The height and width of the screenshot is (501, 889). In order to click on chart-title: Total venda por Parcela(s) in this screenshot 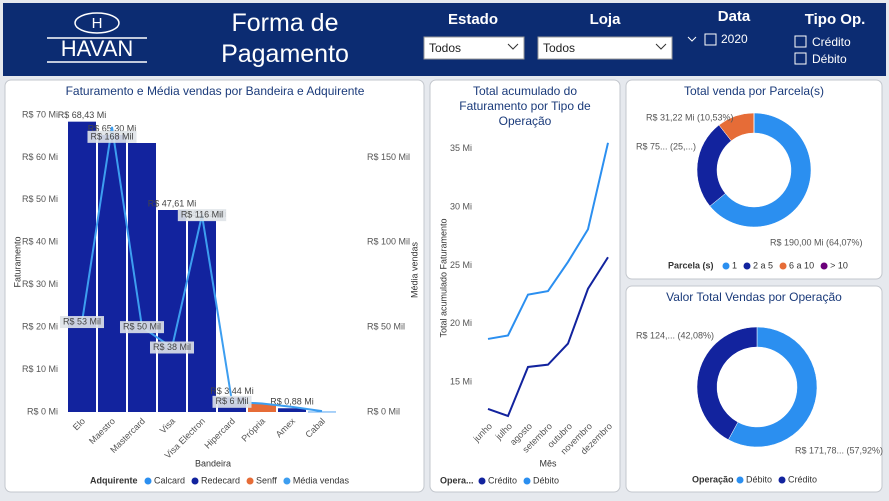, I will do `click(754, 91)`.